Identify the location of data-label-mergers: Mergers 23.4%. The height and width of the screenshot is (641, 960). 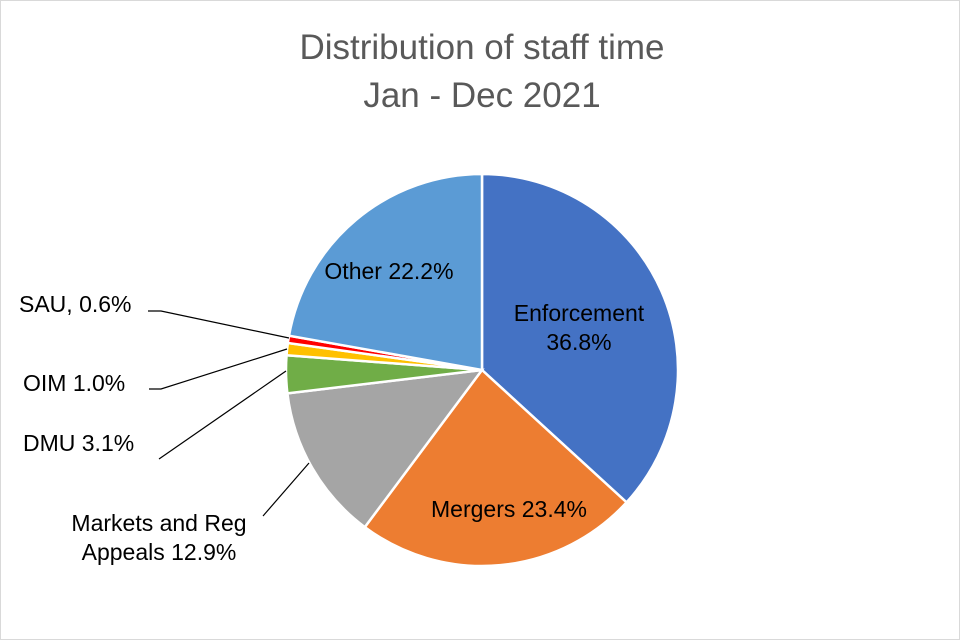
(509, 509).